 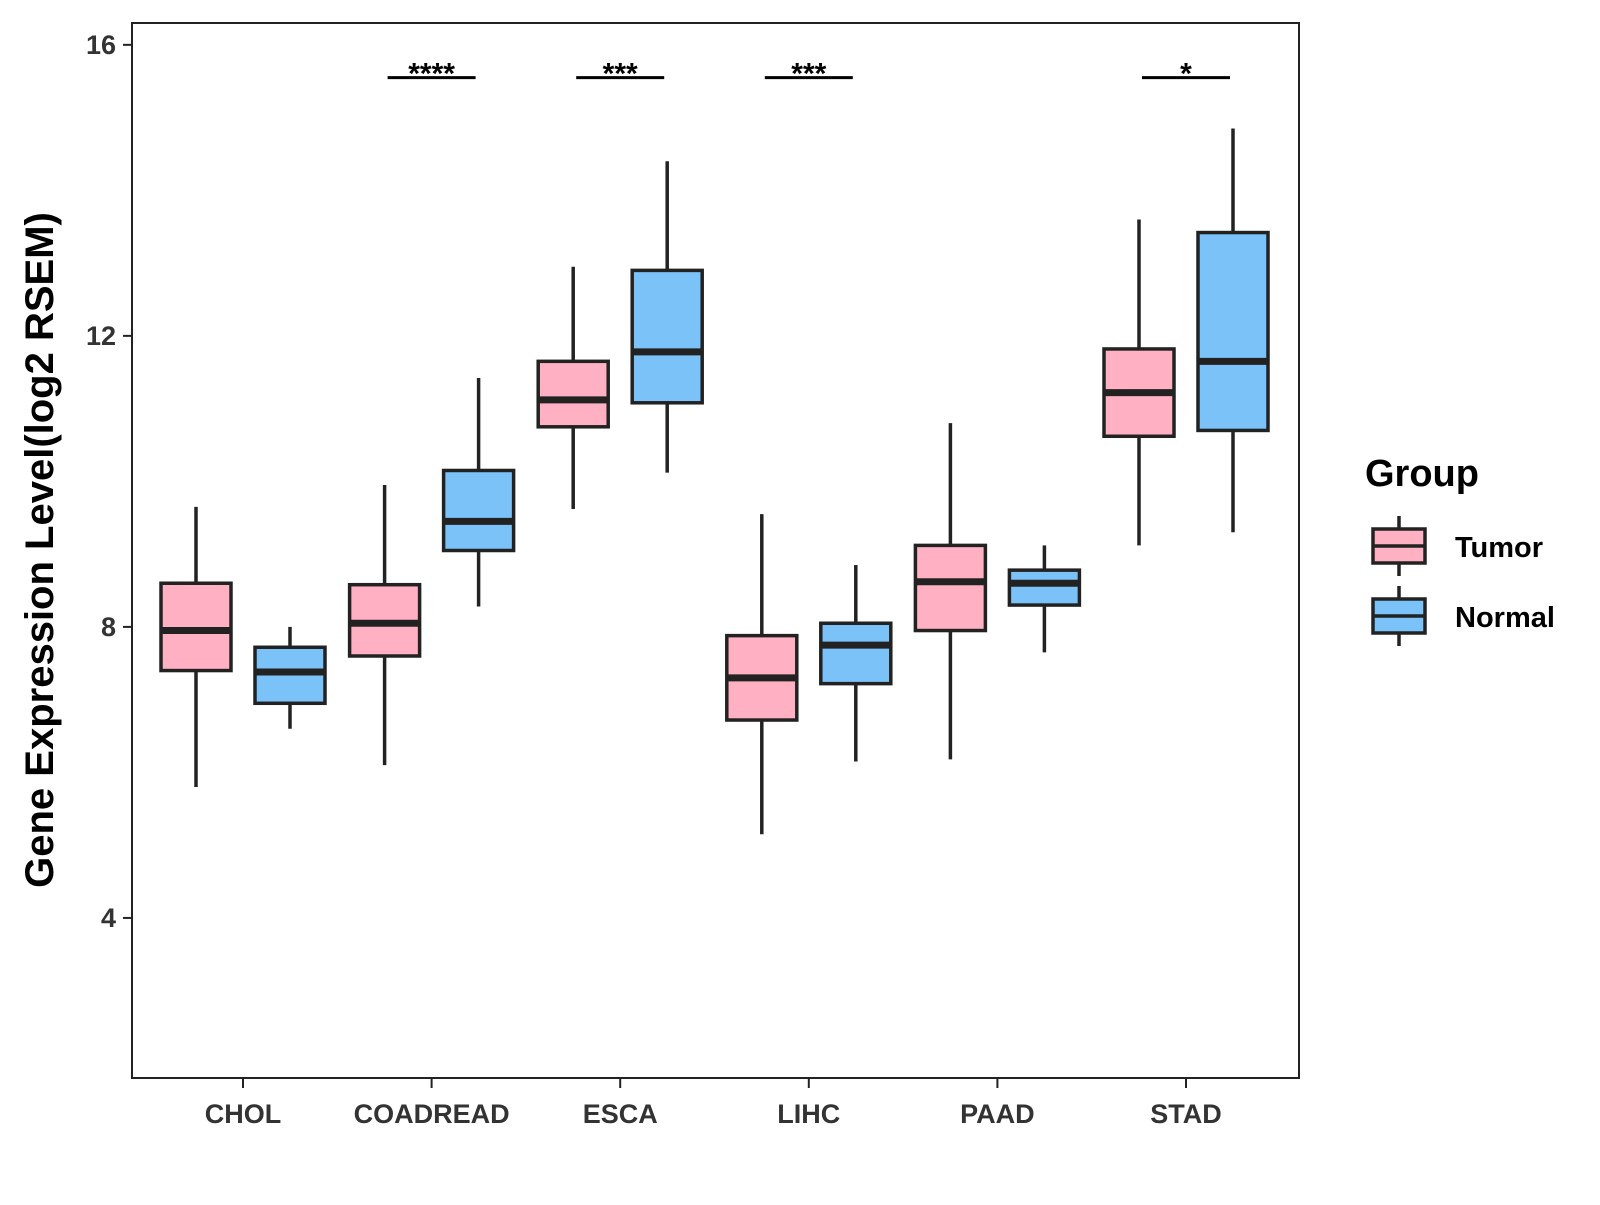 What do you see at coordinates (762, 674) in the screenshot?
I see `box-tumor-lihc` at bounding box center [762, 674].